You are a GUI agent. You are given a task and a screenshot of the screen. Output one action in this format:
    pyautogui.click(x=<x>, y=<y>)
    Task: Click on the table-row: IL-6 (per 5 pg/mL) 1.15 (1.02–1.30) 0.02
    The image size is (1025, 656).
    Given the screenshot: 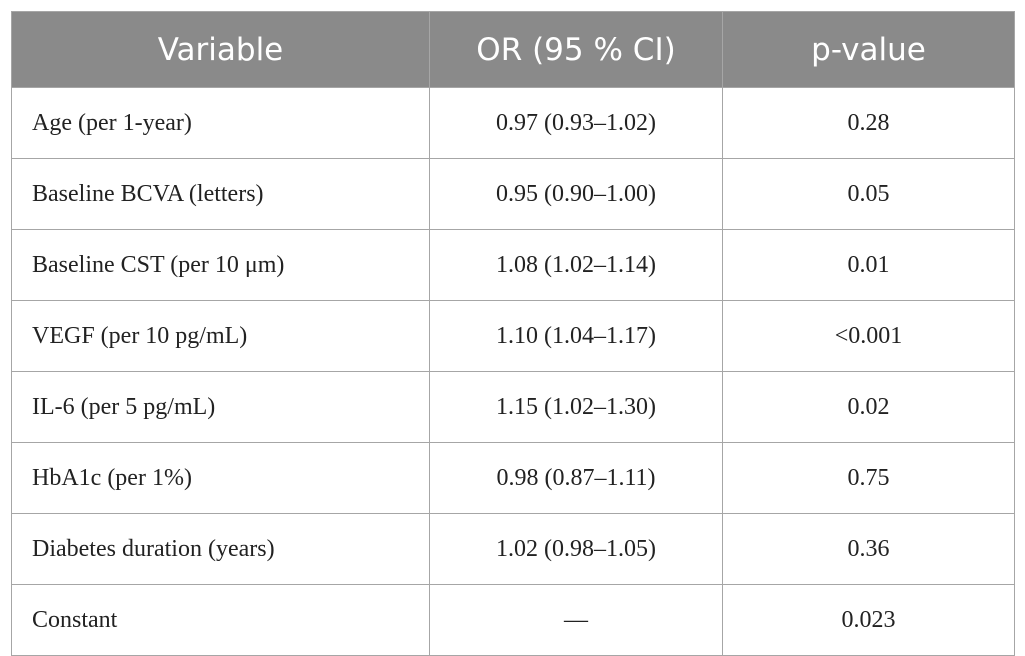 What is the action you would take?
    pyautogui.click(x=513, y=407)
    